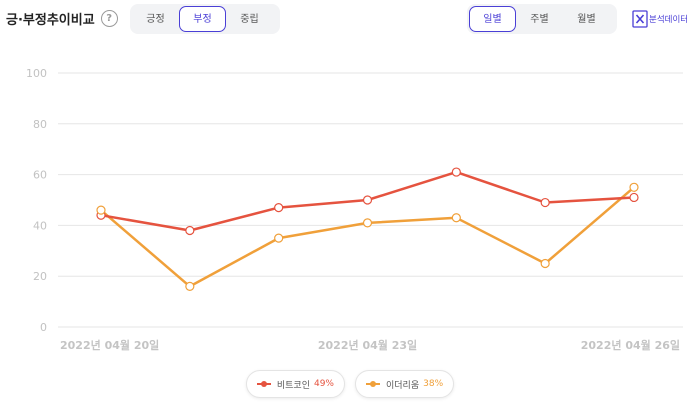 Image resolution: width=700 pixels, height=413 pixels. I want to click on tab-neutral: 중립, so click(249, 19).